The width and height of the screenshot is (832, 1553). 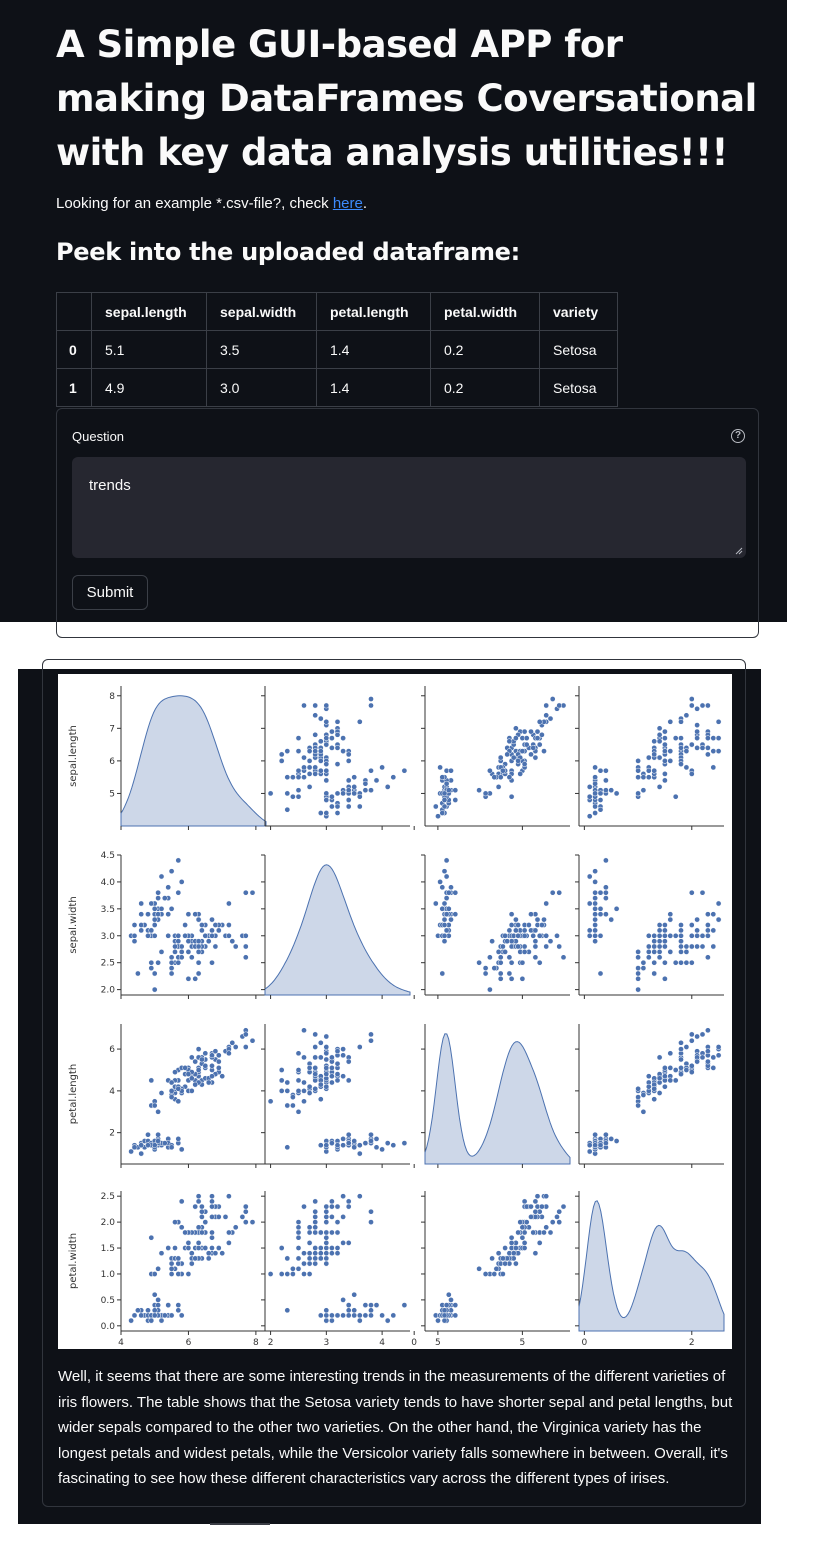 What do you see at coordinates (738, 436) in the screenshot?
I see `question-circle-icon: ?` at bounding box center [738, 436].